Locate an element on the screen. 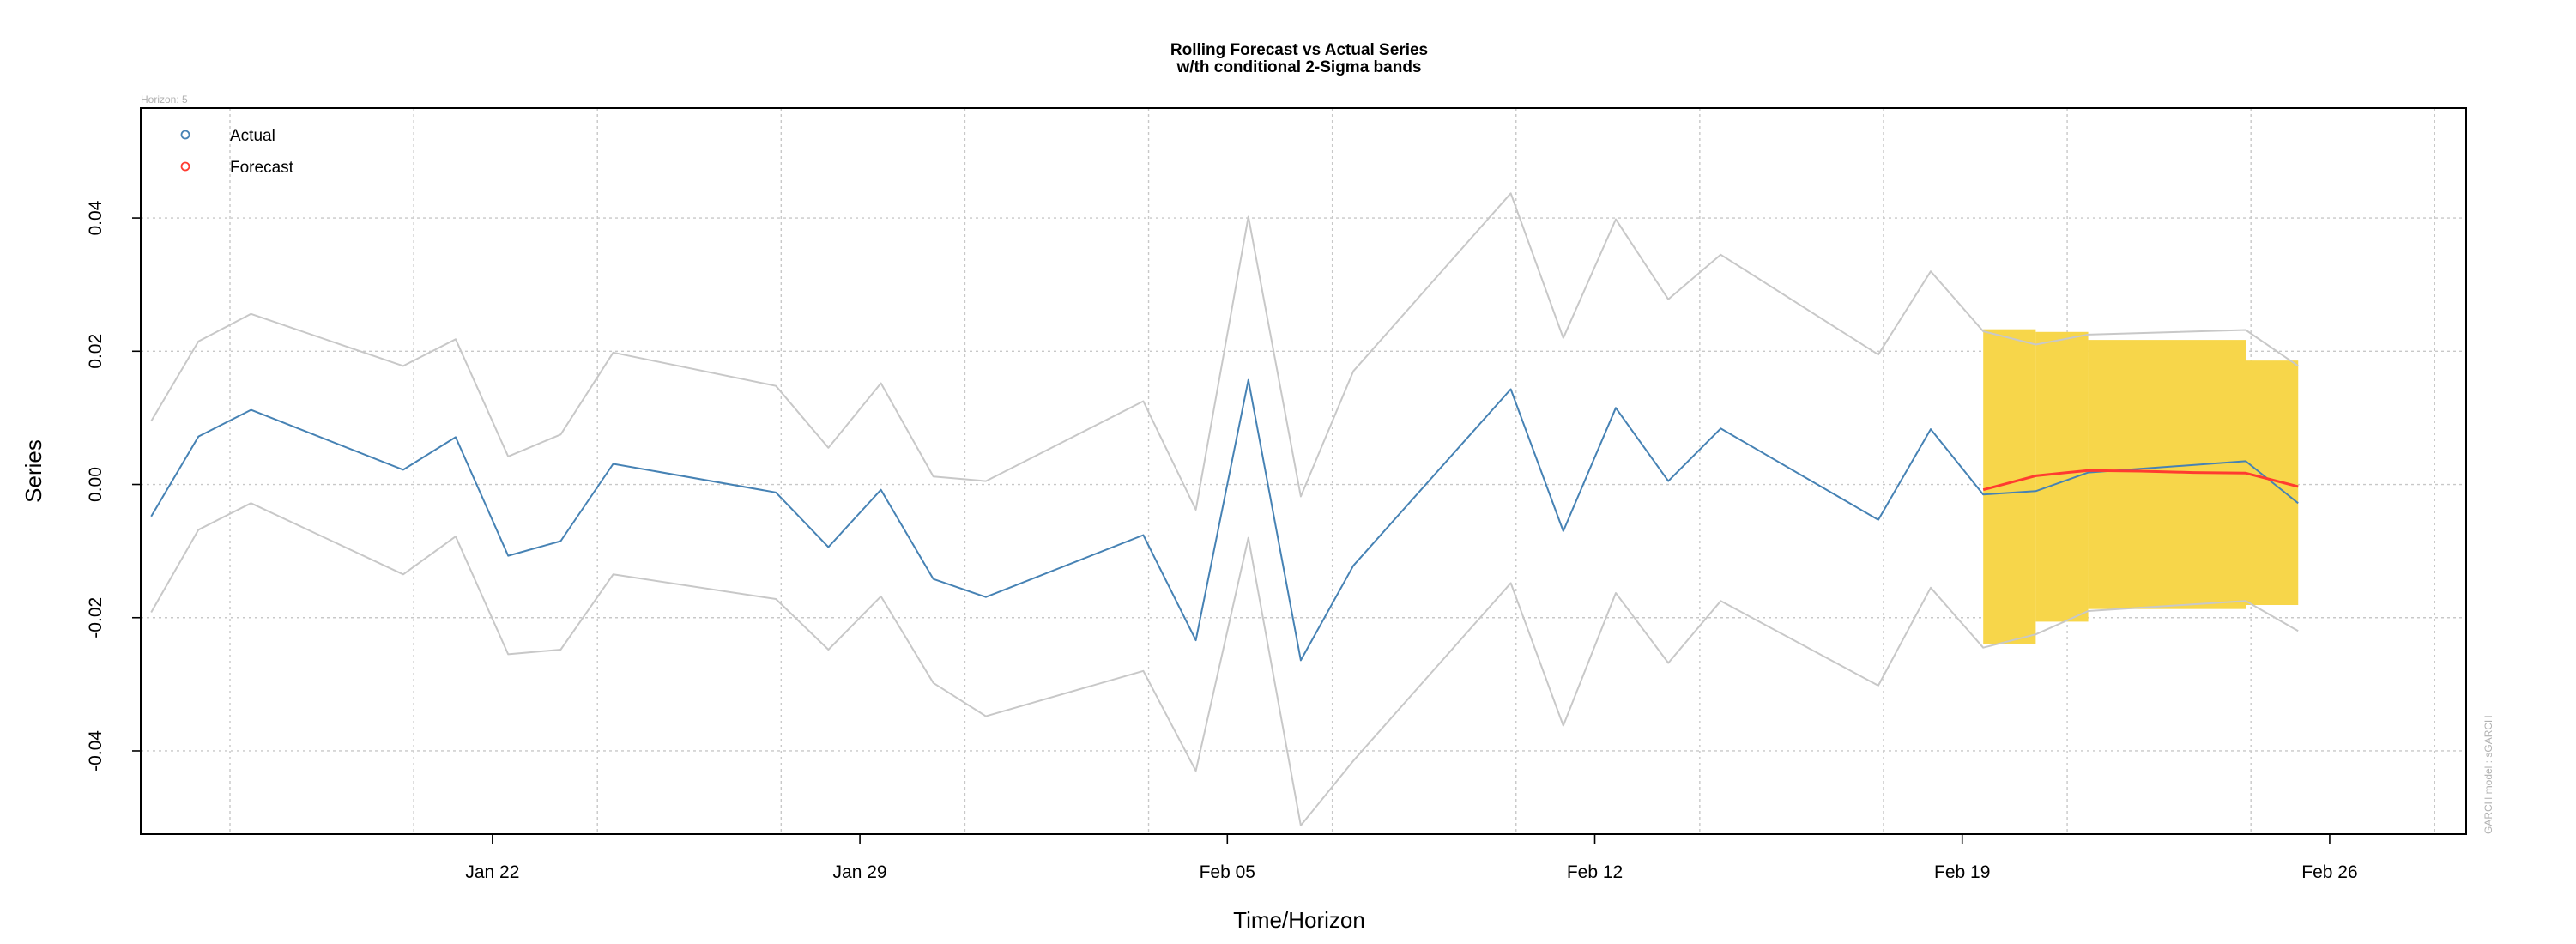 Image resolution: width=2576 pixels, height=944 pixels. x-tick-label: Jan 29 is located at coordinates (860, 872).